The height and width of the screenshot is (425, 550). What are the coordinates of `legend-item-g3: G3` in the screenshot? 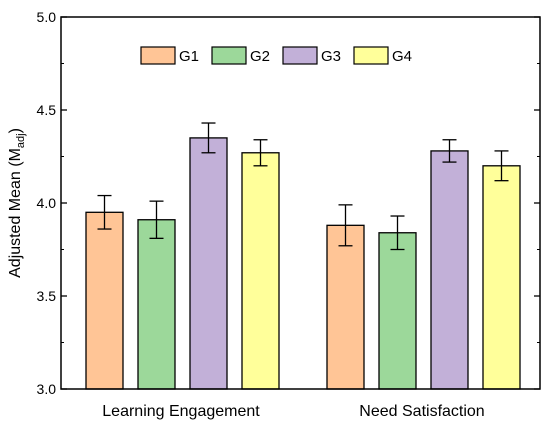 It's located at (311, 55).